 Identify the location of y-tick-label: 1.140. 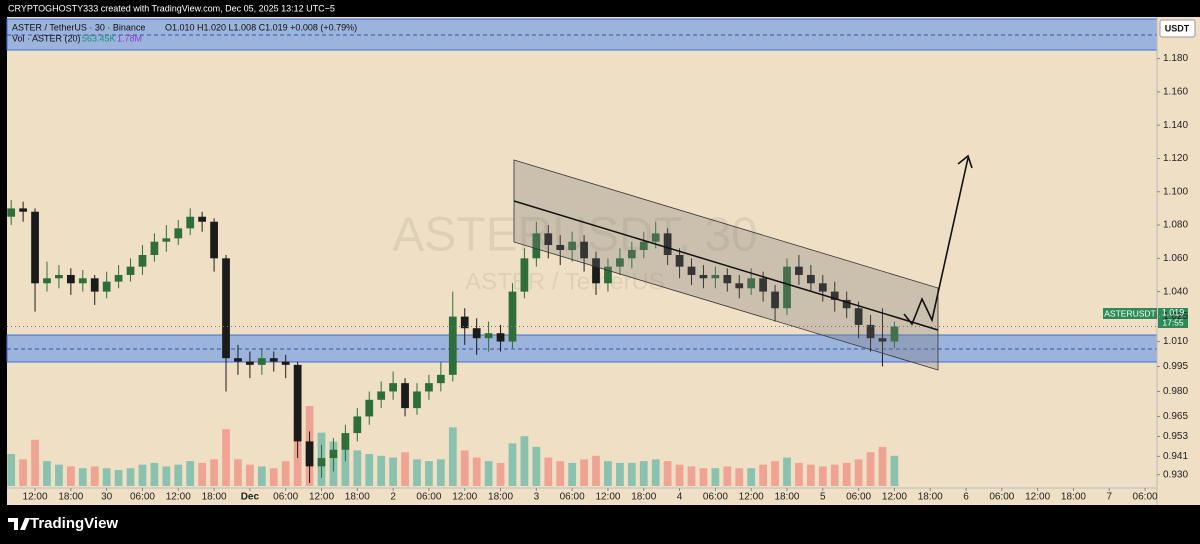
(1175, 125).